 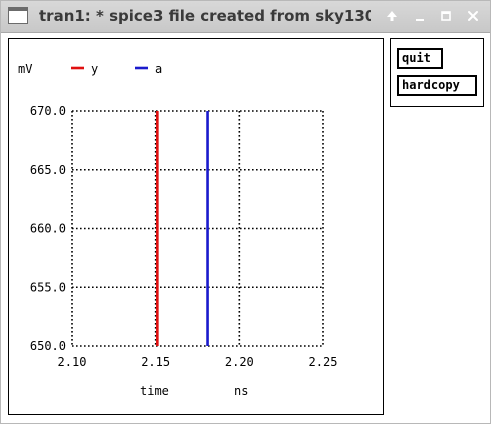 I want to click on x-tick-label: 2.15, so click(x=155, y=362).